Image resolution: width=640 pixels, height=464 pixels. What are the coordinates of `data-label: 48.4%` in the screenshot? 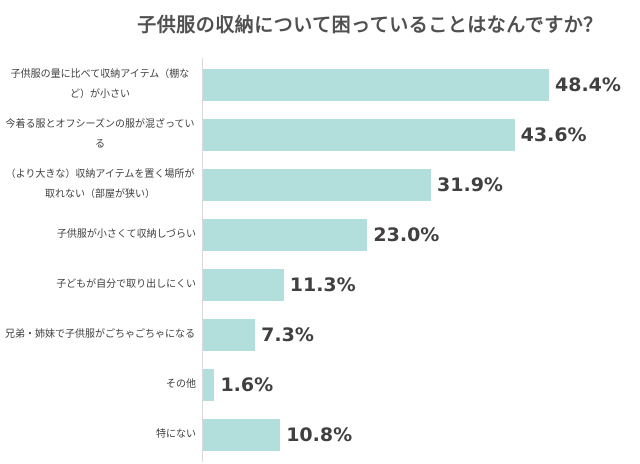 It's located at (588, 85).